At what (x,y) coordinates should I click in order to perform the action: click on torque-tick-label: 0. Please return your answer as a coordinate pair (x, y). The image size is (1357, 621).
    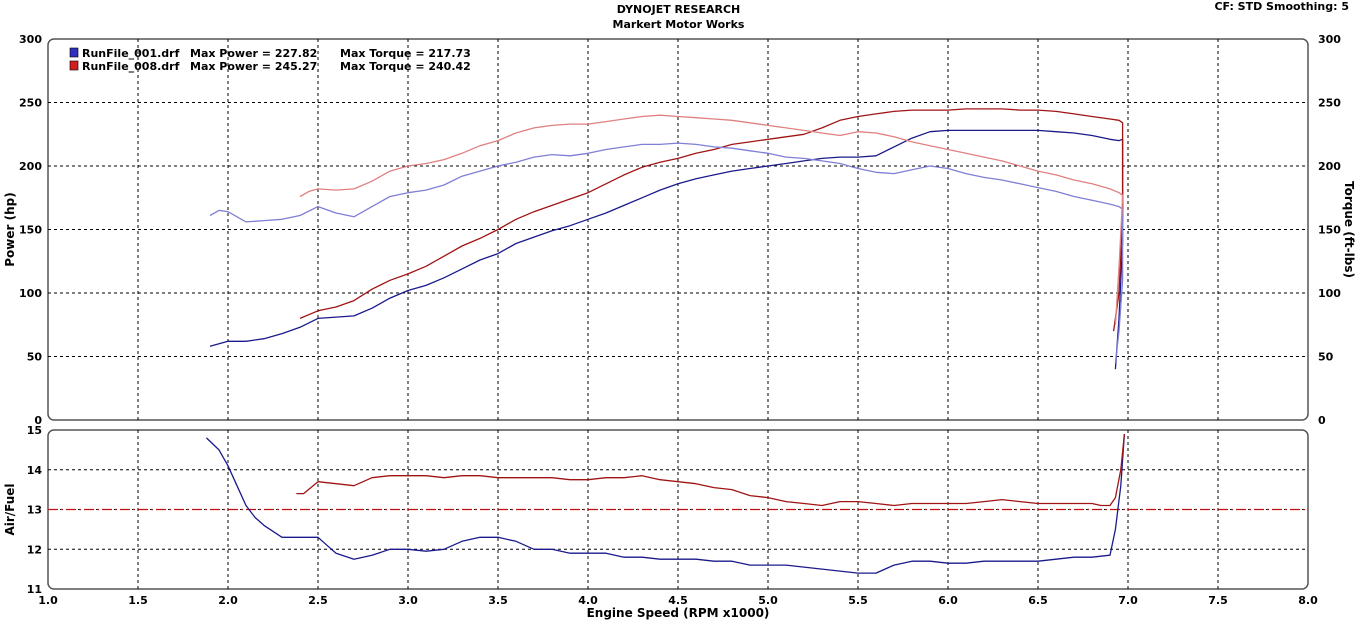
    Looking at the image, I should click on (1322, 420).